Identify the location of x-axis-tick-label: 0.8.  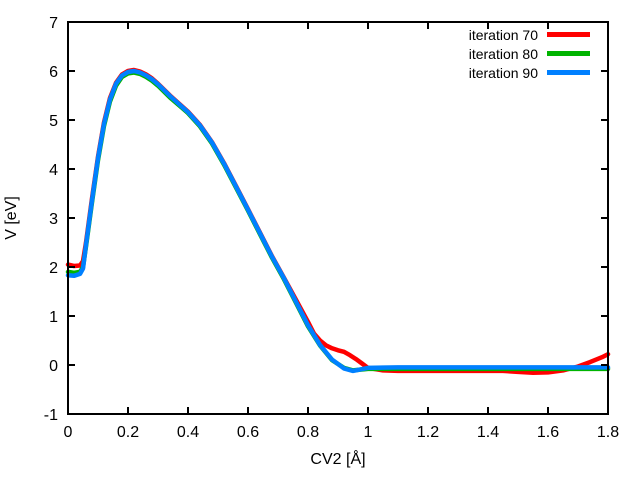
(308, 432).